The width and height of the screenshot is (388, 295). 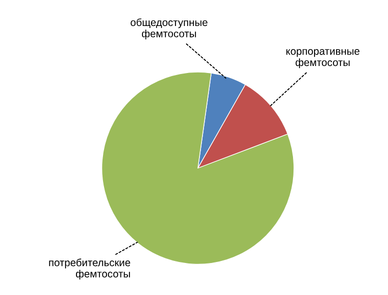 I want to click on slice-label: общедоступные фемтосоты, so click(x=169, y=29).